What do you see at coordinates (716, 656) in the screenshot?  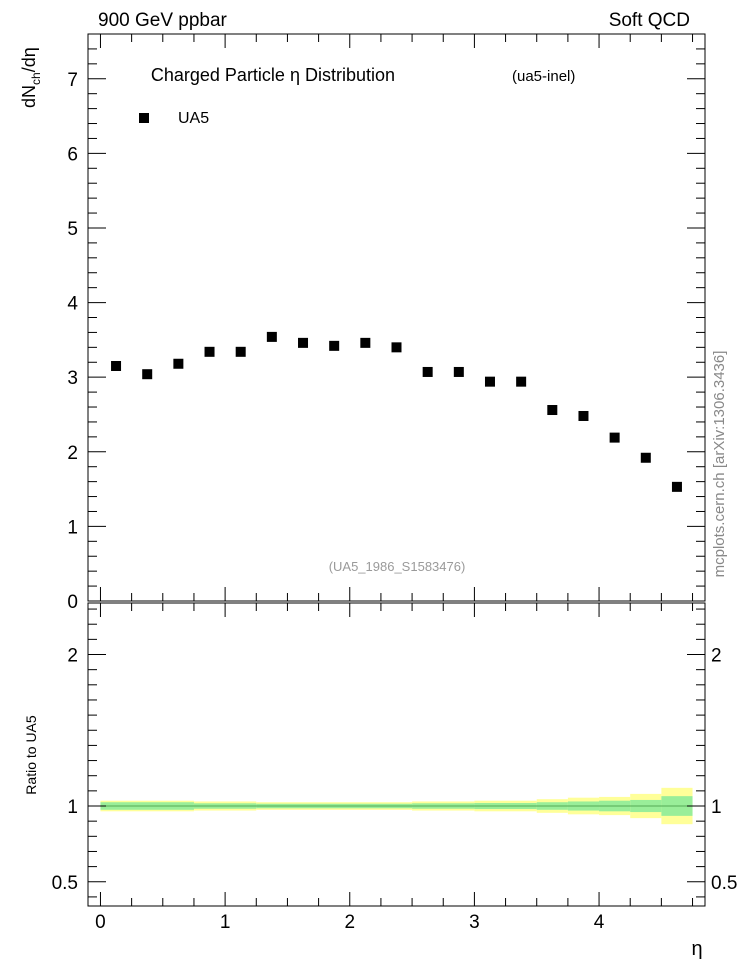 I see `ratio-y-tick-label-right: 2` at bounding box center [716, 656].